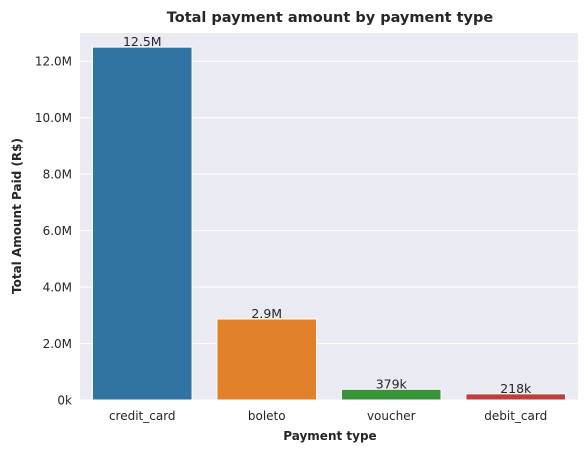 Image resolution: width=588 pixels, height=457 pixels. I want to click on y-tick-label: 10.0M, so click(53, 118).